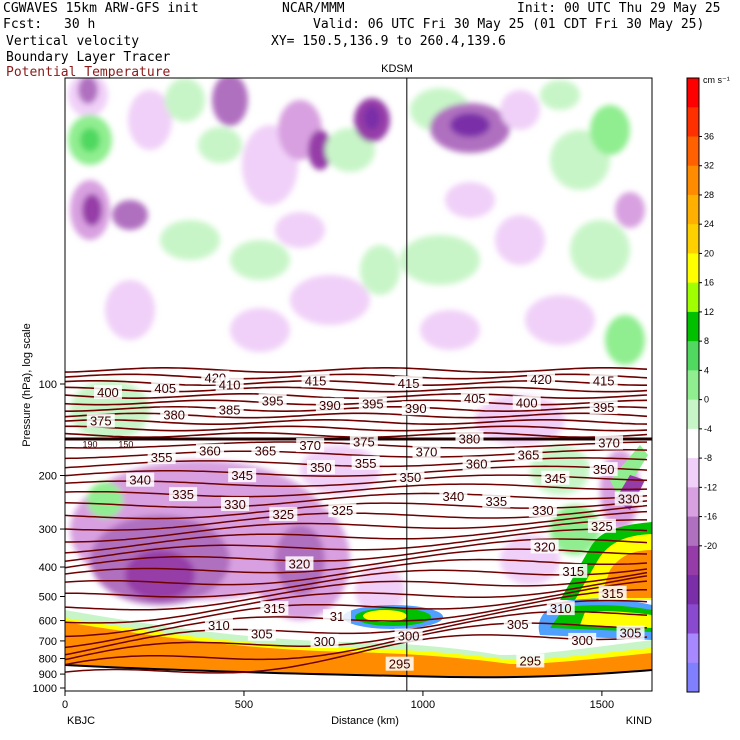 This screenshot has width=740, height=740. Describe the element at coordinates (48, 642) in the screenshot. I see `y-tick-label: 700` at that location.